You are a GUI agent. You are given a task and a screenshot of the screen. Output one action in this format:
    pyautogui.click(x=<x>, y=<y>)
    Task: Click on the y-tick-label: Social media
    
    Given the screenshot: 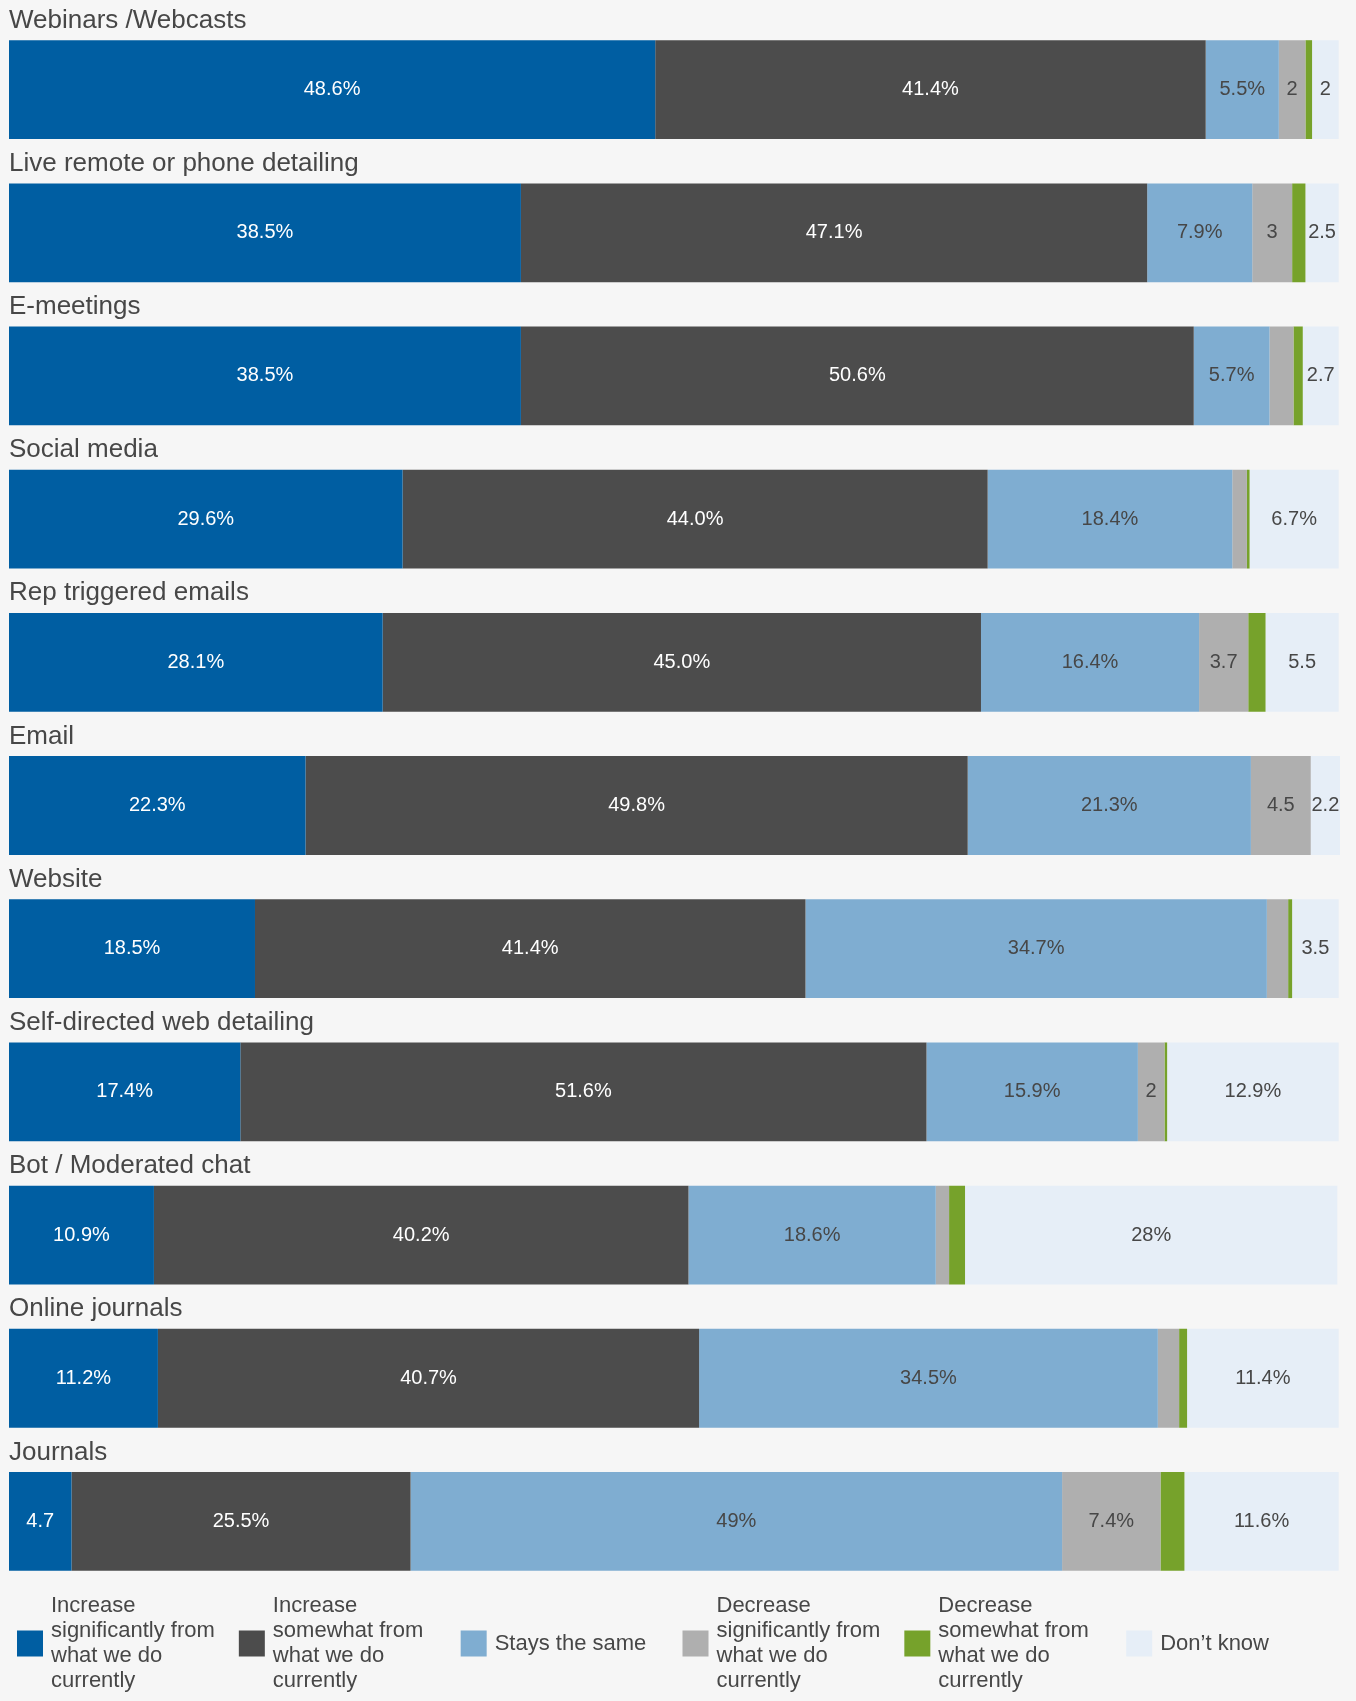 What is the action you would take?
    pyautogui.click(x=84, y=448)
    